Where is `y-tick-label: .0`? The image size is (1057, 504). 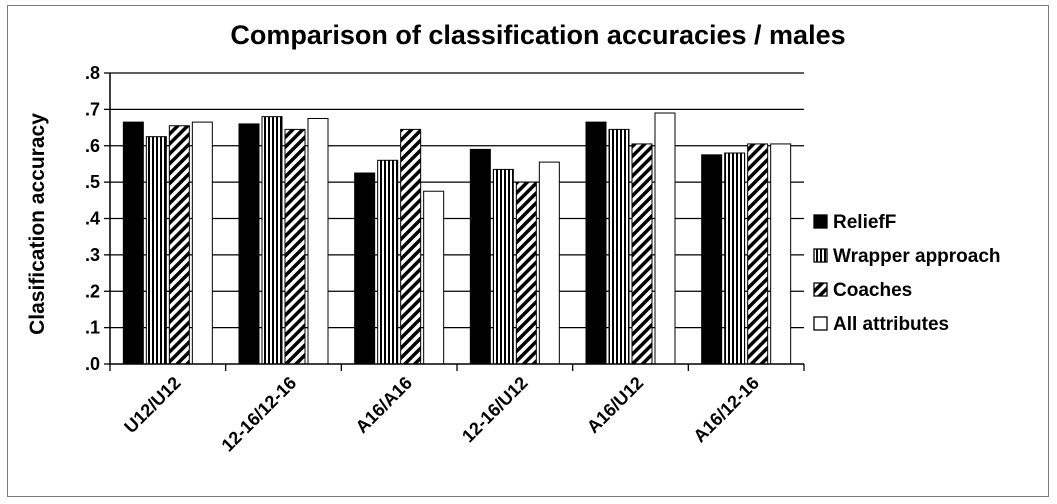
y-tick-label: .0 is located at coordinates (92, 364).